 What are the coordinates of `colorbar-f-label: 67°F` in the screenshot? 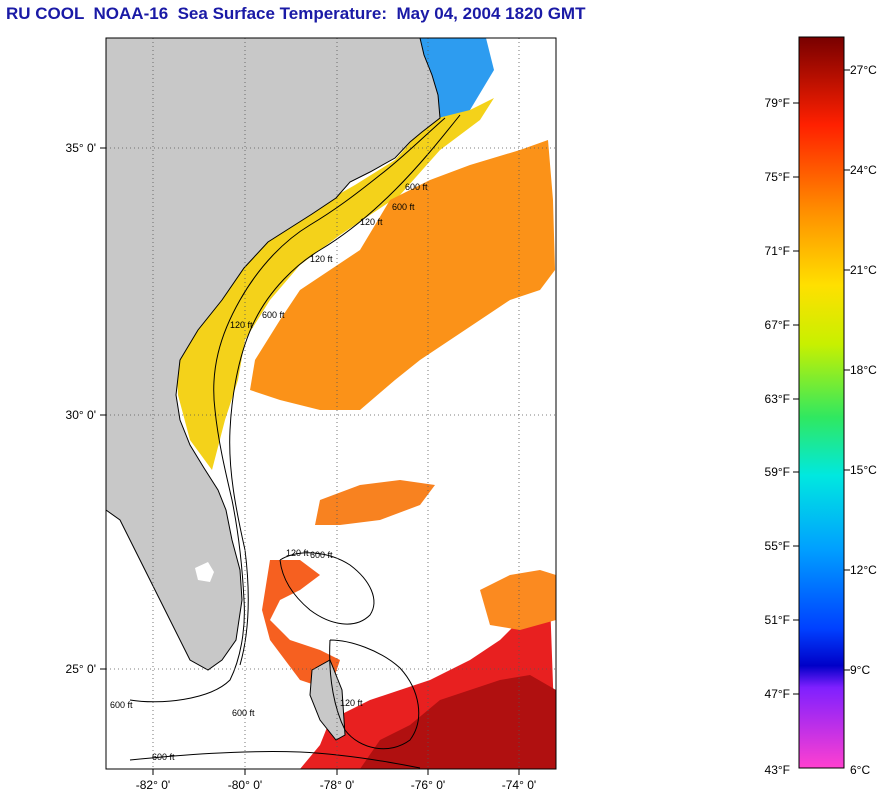 It's located at (777, 325).